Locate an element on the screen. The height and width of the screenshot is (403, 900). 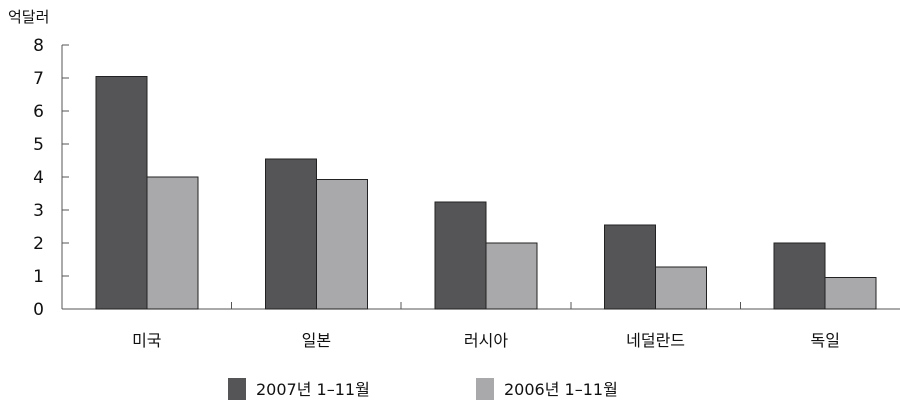
y-tick-label: 1 is located at coordinates (38, 277).